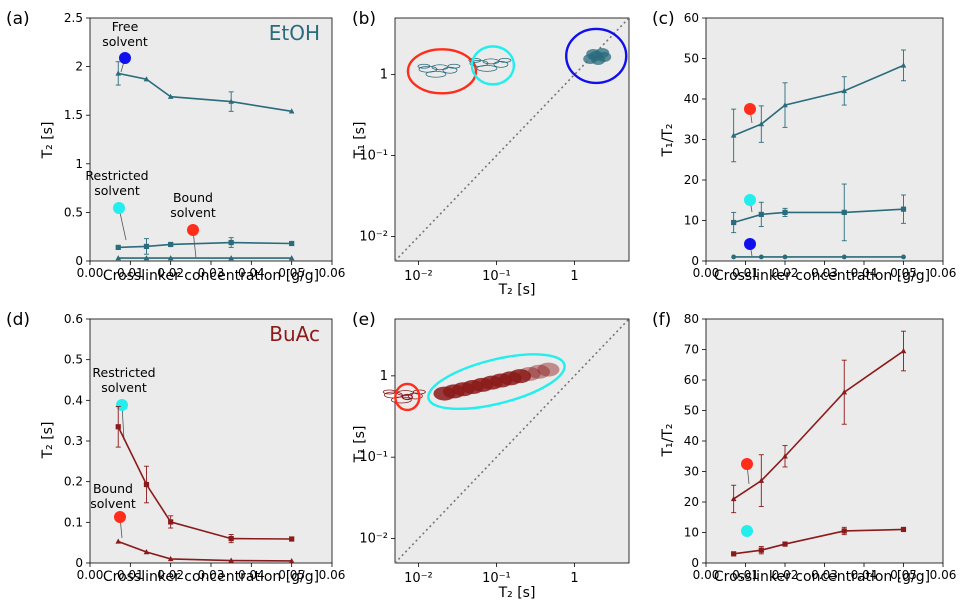  I want to click on annotation-bound-d-line1: Bound, so click(113, 488).